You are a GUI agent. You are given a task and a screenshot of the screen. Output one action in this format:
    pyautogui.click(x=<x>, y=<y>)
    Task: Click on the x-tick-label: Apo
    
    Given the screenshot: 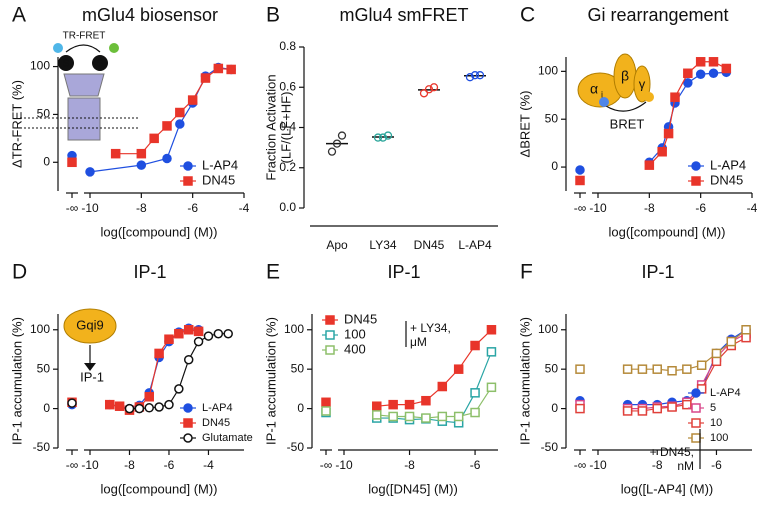 What is the action you would take?
    pyautogui.click(x=337, y=245)
    